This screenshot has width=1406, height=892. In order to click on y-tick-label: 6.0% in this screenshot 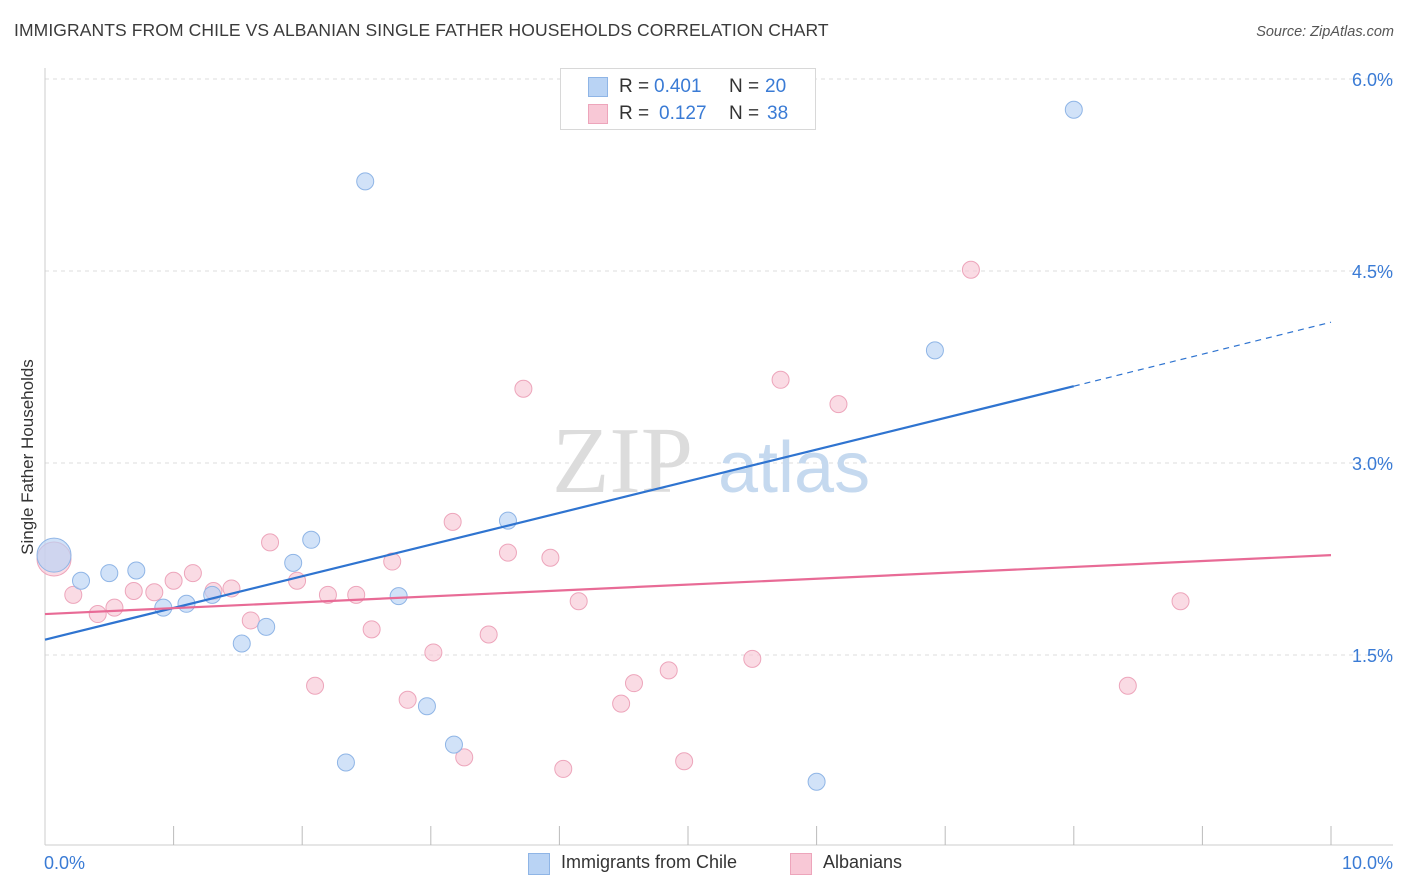, I will do `click(1372, 80)`.